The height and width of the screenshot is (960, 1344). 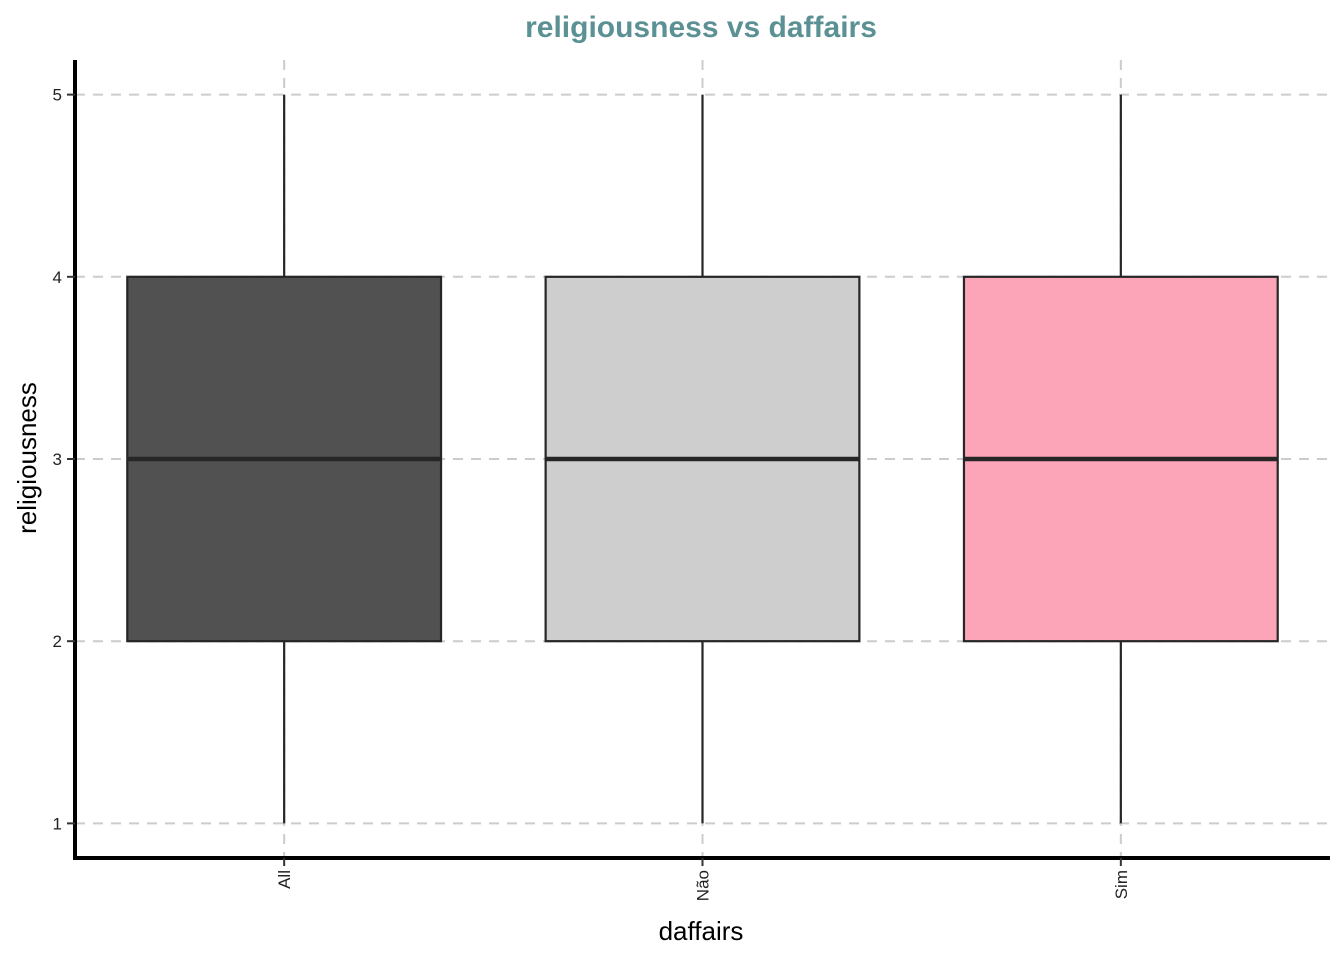 I want to click on x-ticks: All Não Sim, so click(x=703, y=879).